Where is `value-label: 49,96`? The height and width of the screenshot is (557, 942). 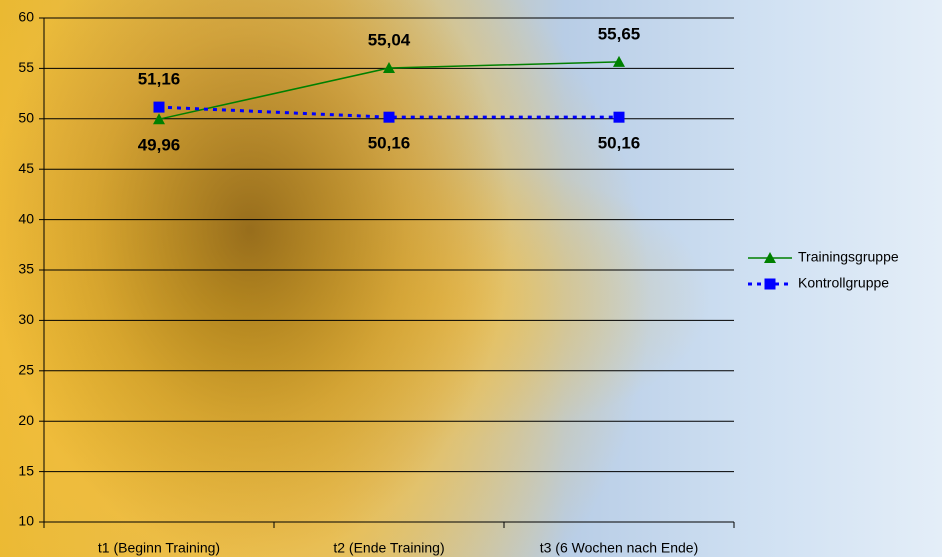 value-label: 49,96 is located at coordinates (159, 145).